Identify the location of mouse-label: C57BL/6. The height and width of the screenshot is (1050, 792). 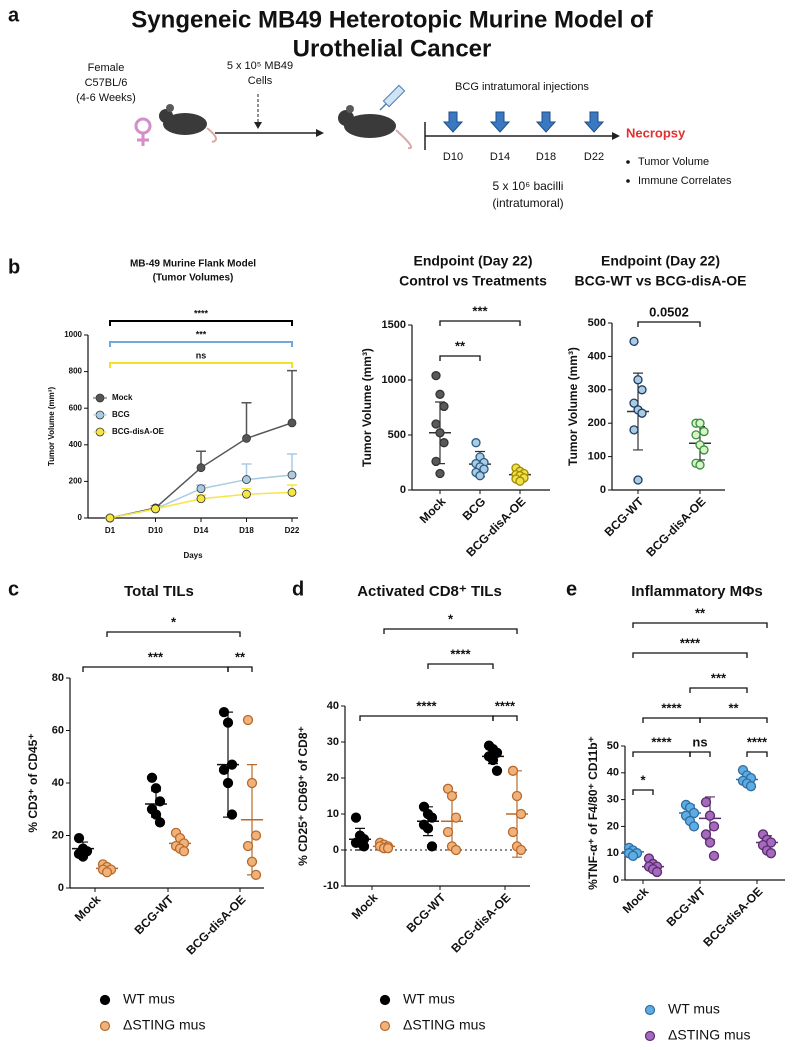
(106, 83).